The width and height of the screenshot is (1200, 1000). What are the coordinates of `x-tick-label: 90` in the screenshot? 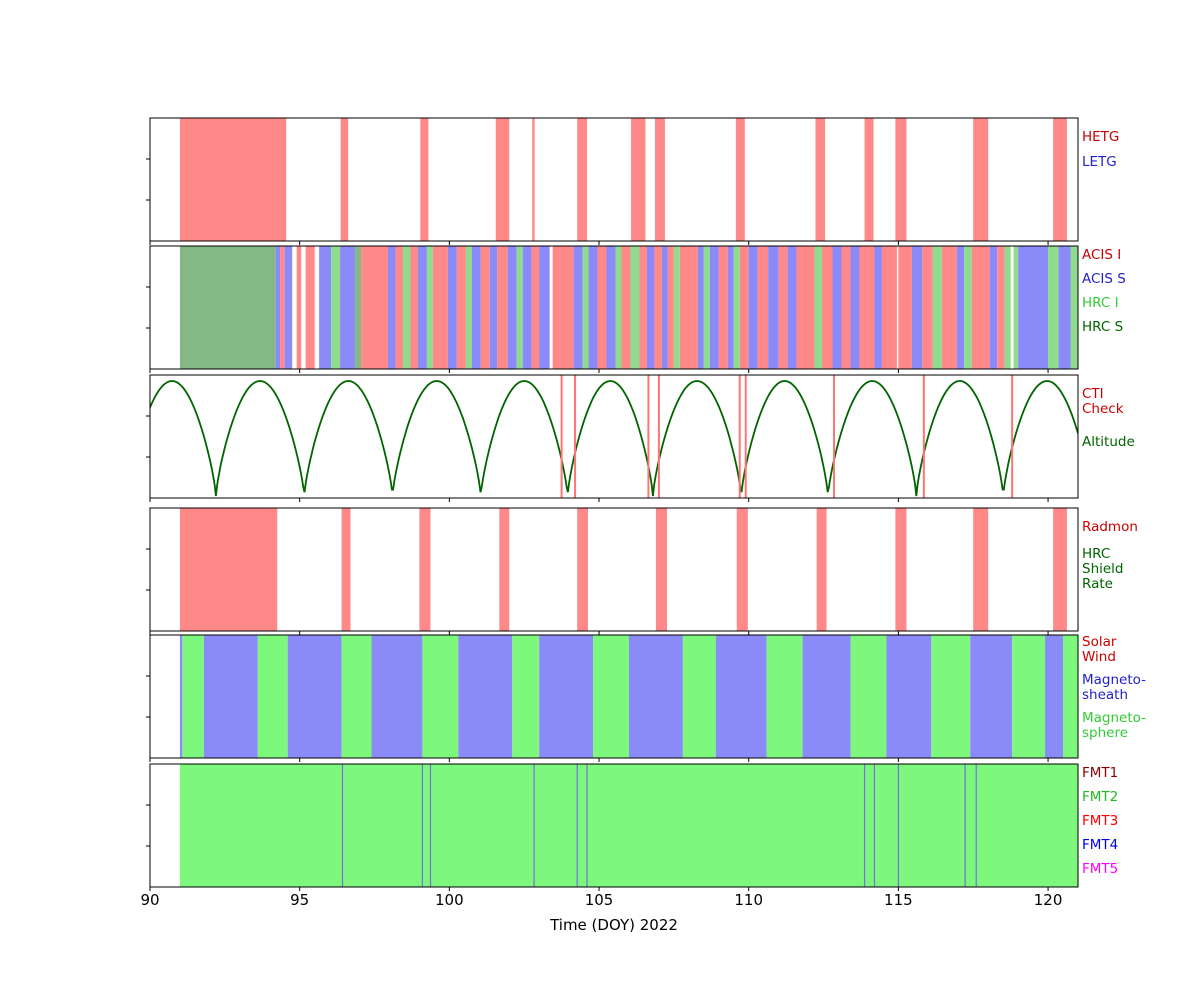 It's located at (150, 900).